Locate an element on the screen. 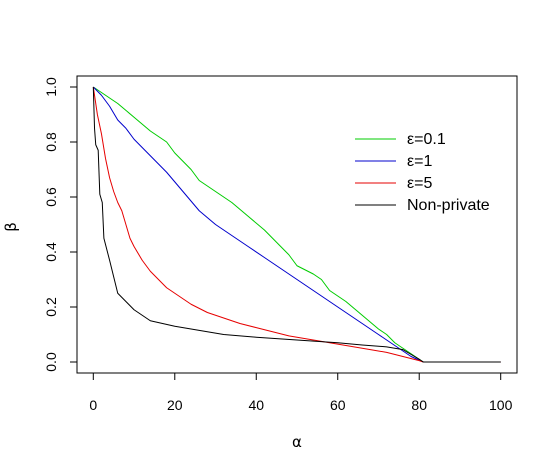 Image resolution: width=558 pixels, height=472 pixels. y-tick-label: 0.6 is located at coordinates (51, 197).